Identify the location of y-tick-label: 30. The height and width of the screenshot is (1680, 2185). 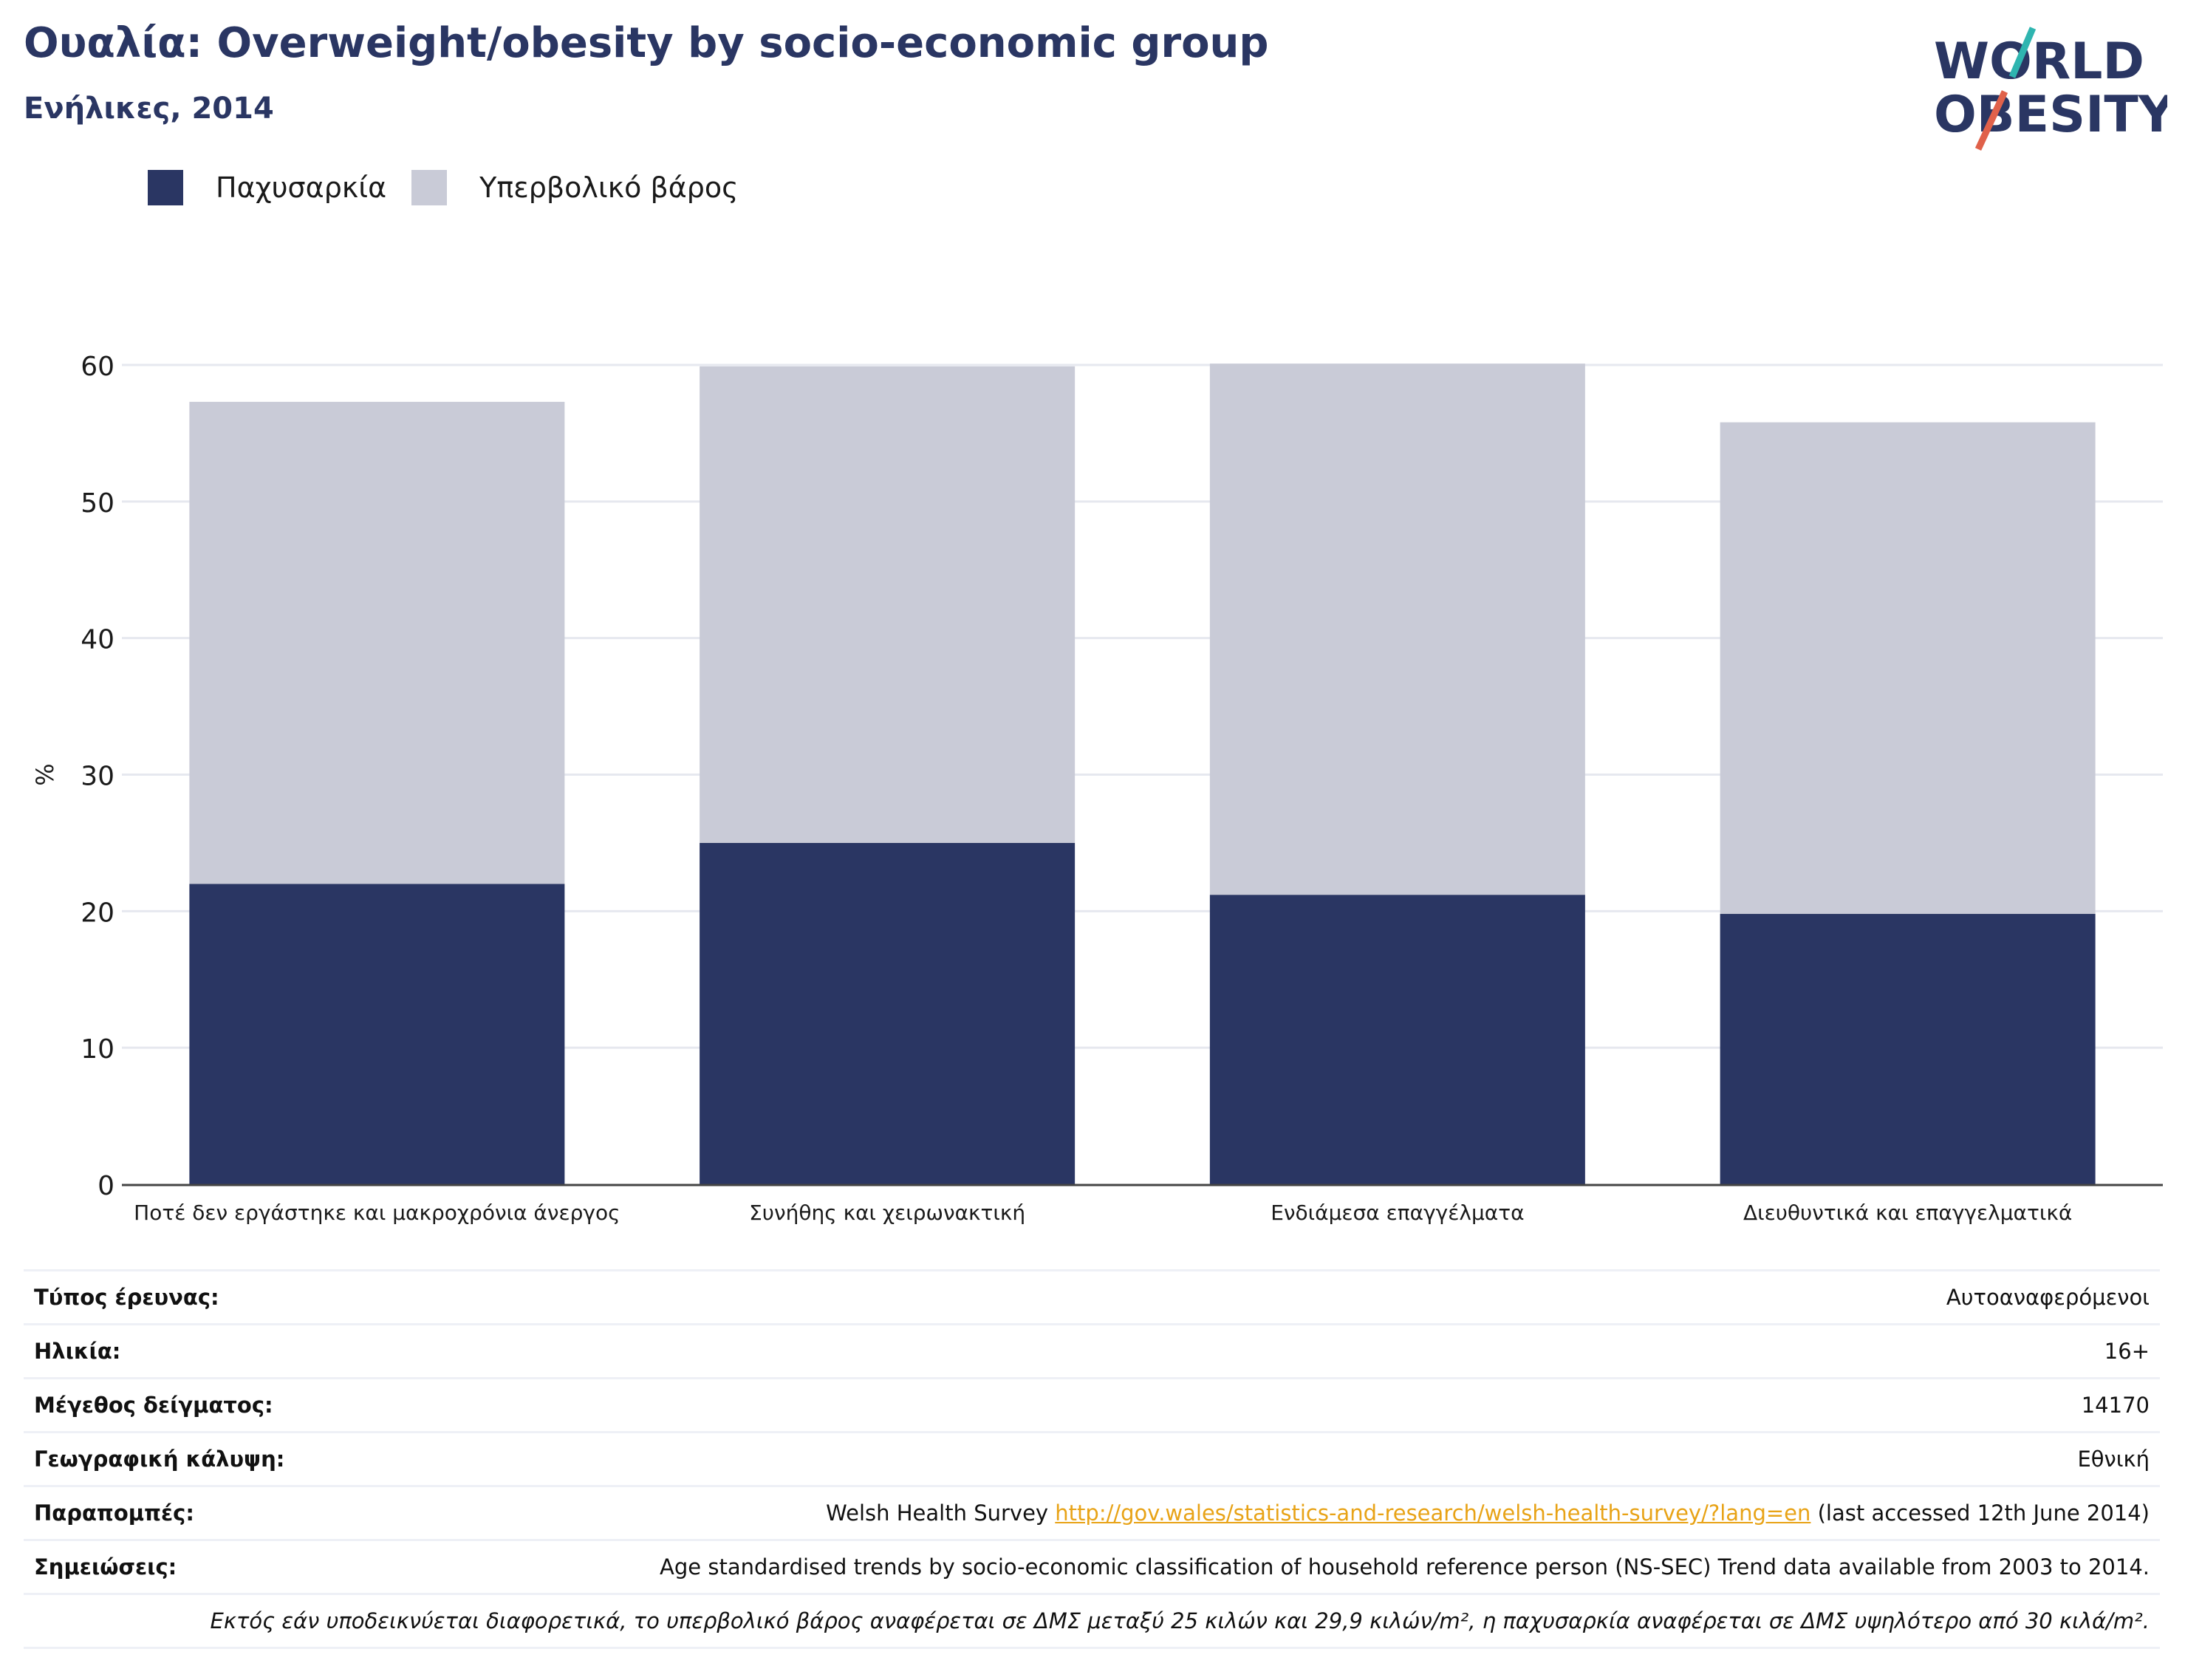
(97, 777).